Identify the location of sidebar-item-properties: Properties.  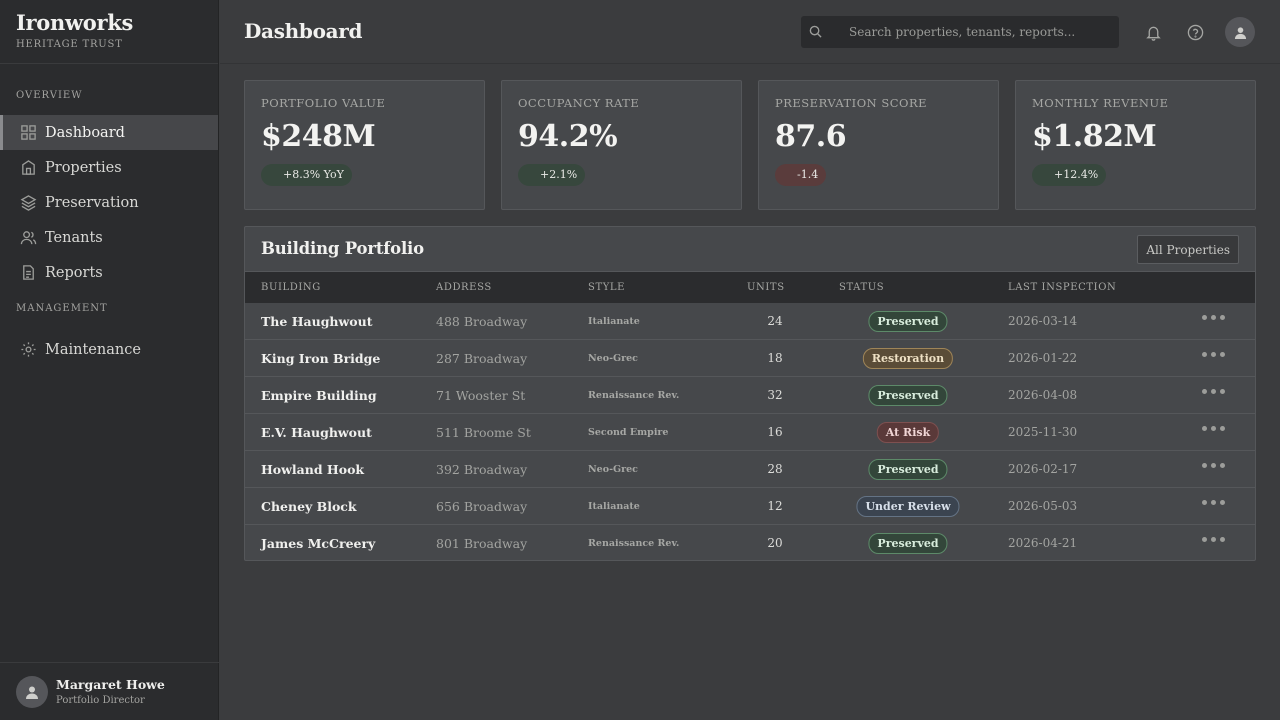
(109, 167).